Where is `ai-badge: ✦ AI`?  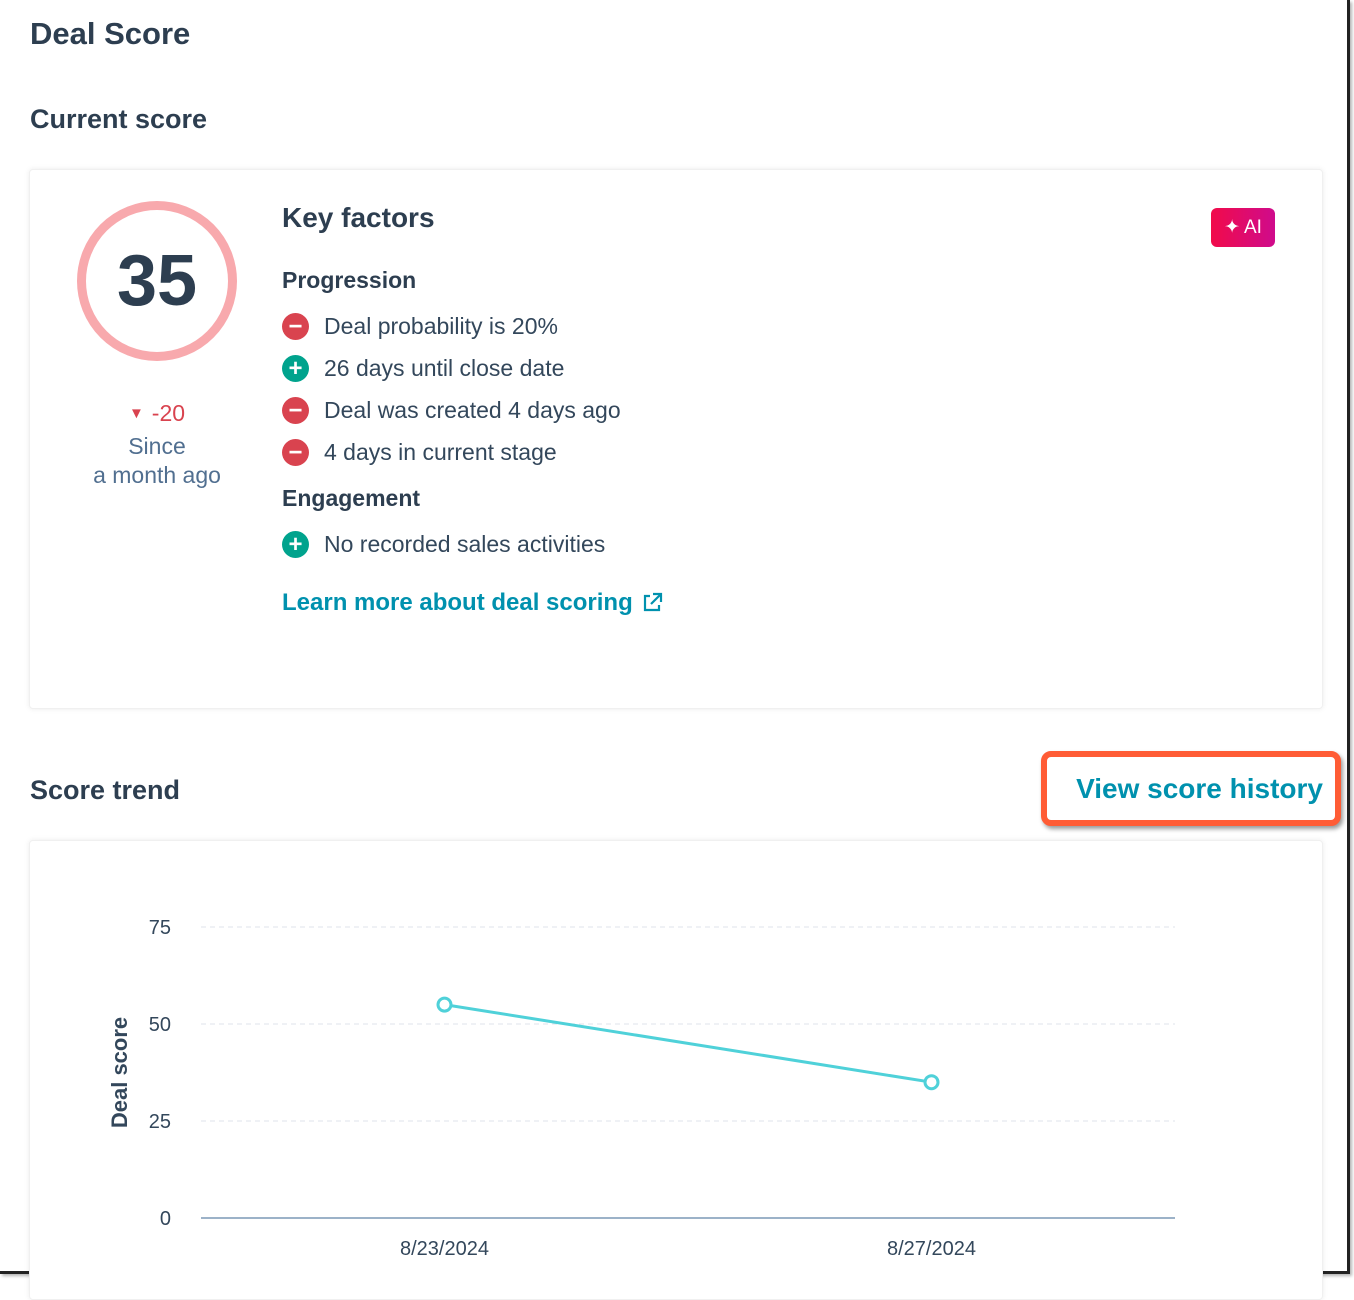
ai-badge: ✦ AI is located at coordinates (1243, 227).